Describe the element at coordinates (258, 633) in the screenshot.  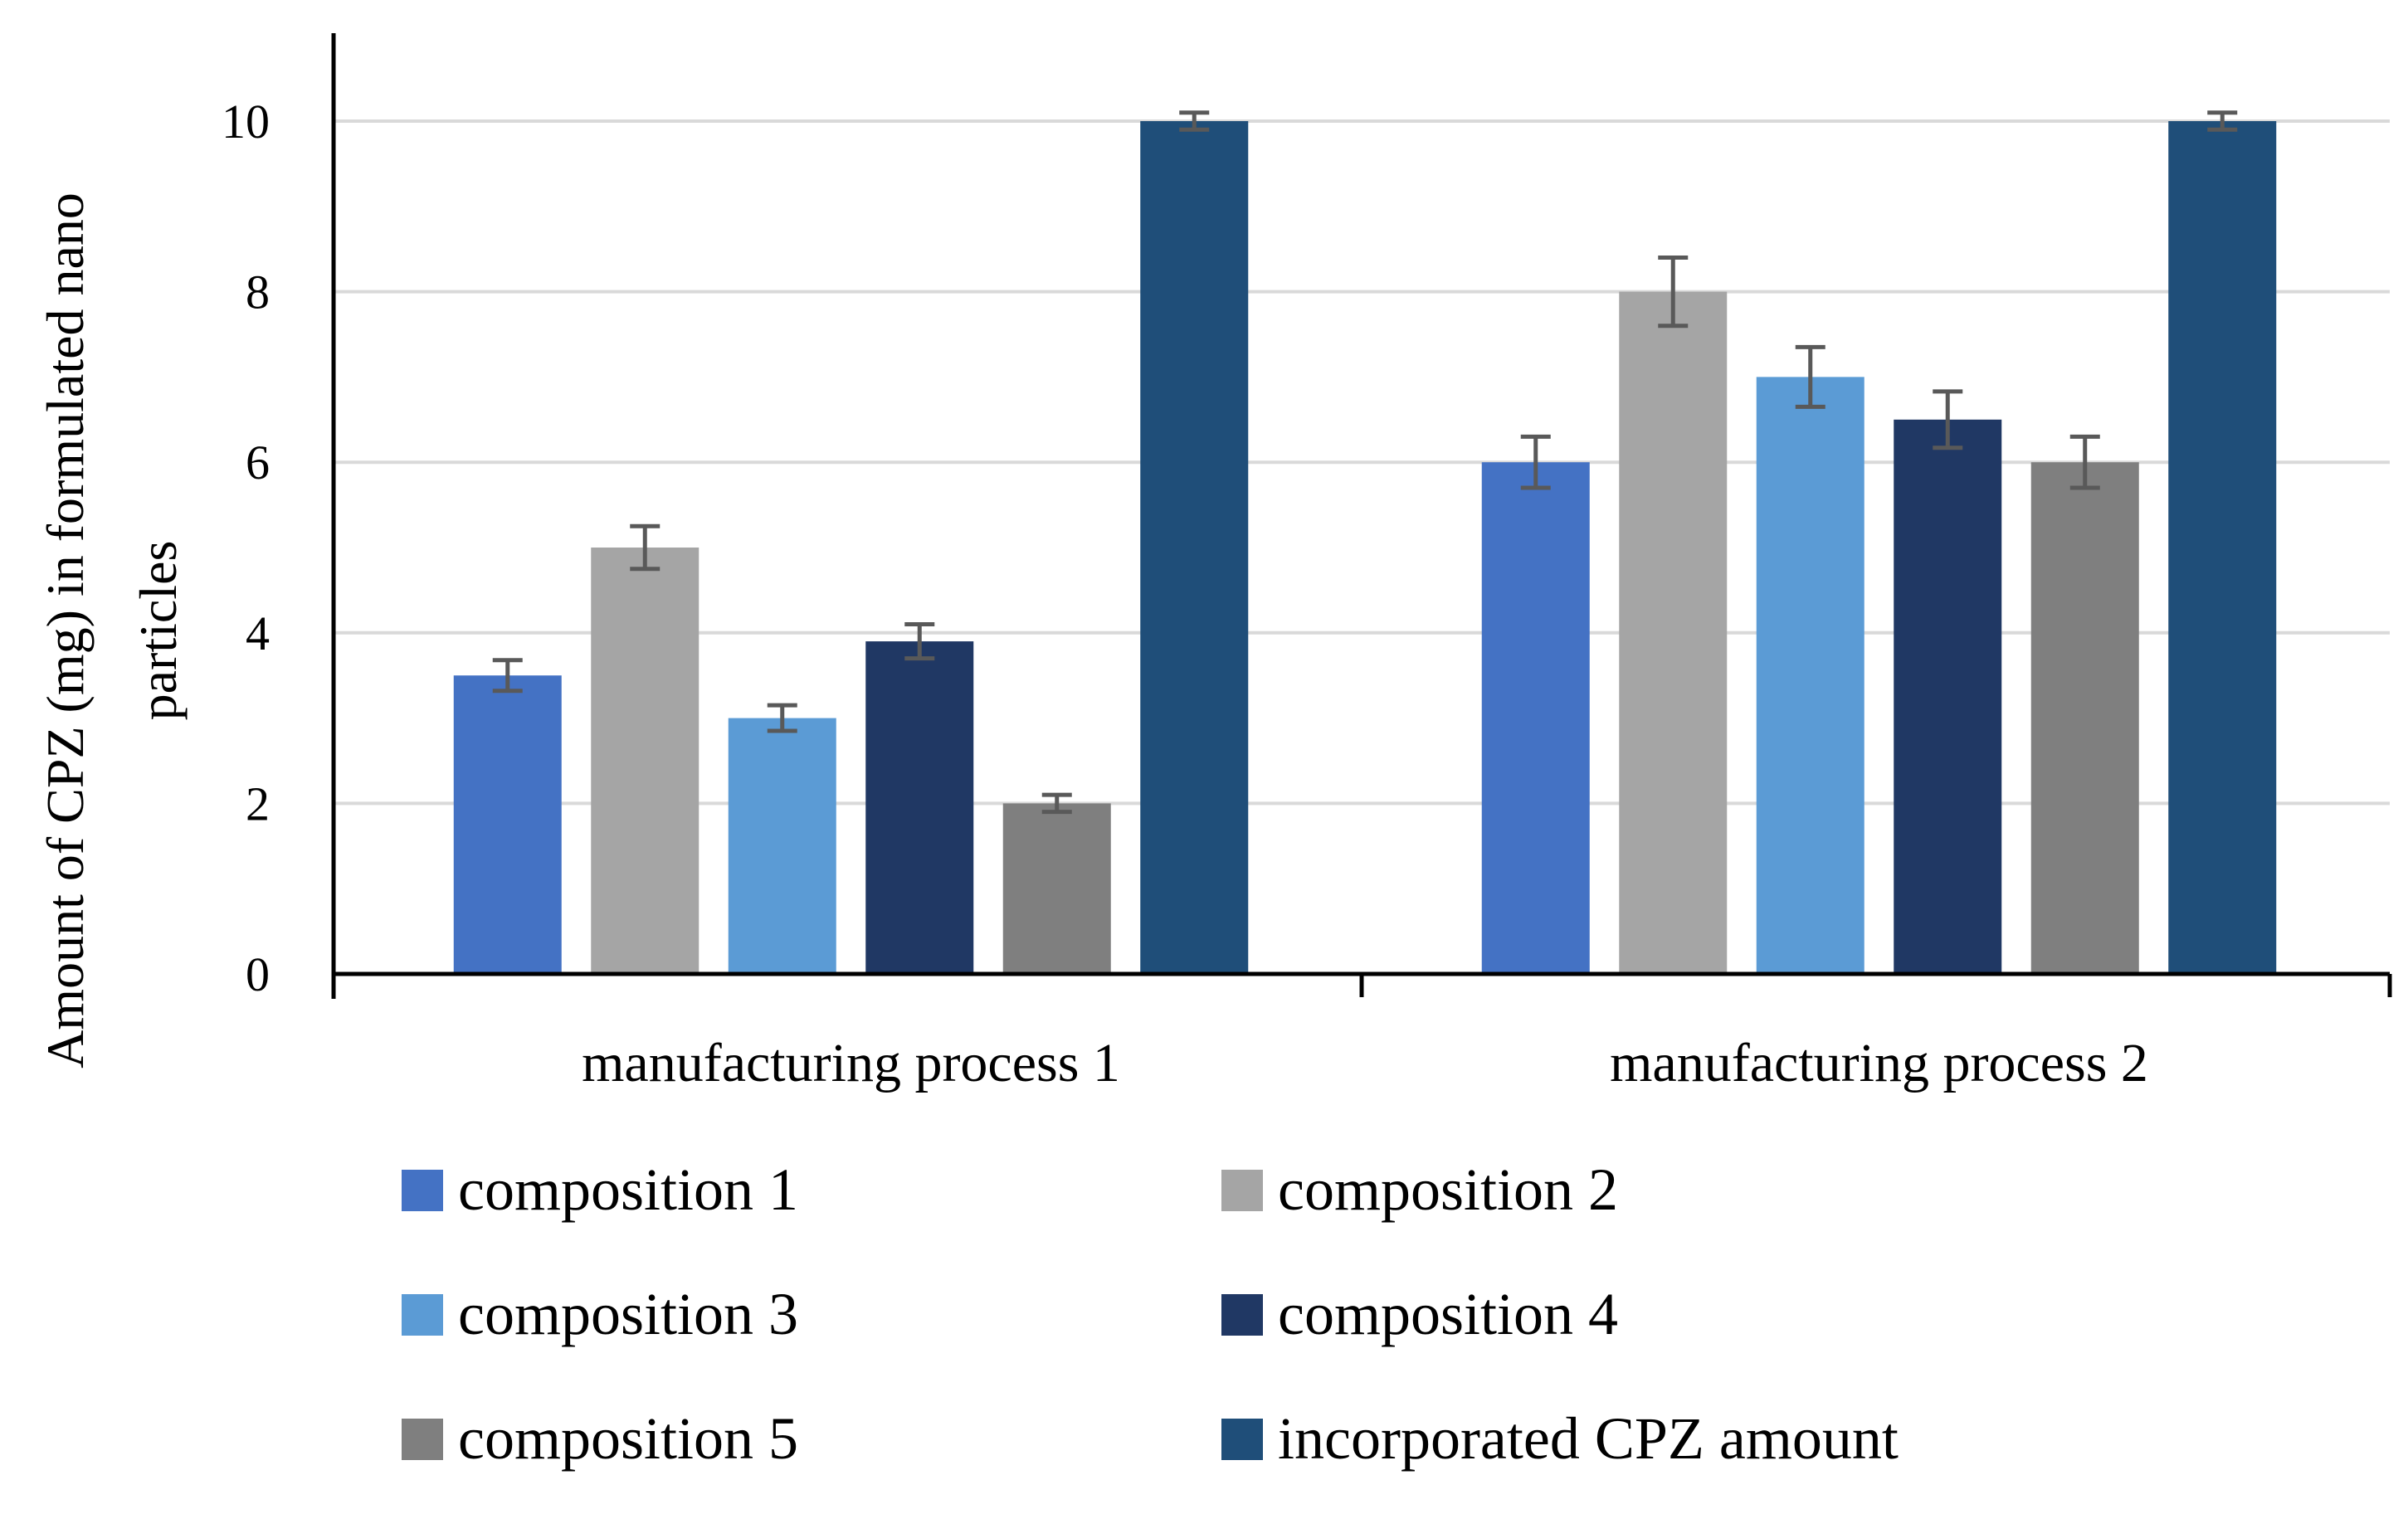
I see `y-tick-label: 4` at that location.